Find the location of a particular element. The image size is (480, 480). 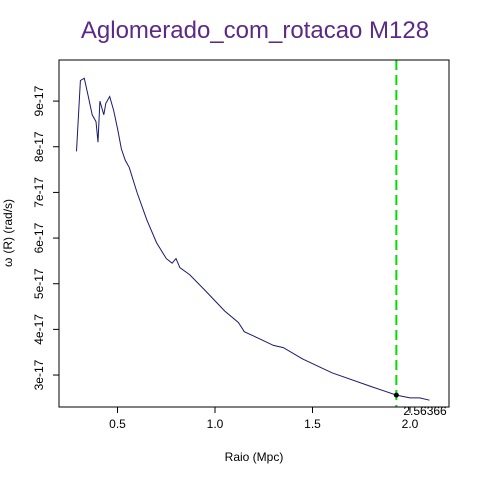

marker-point is located at coordinates (396, 395).